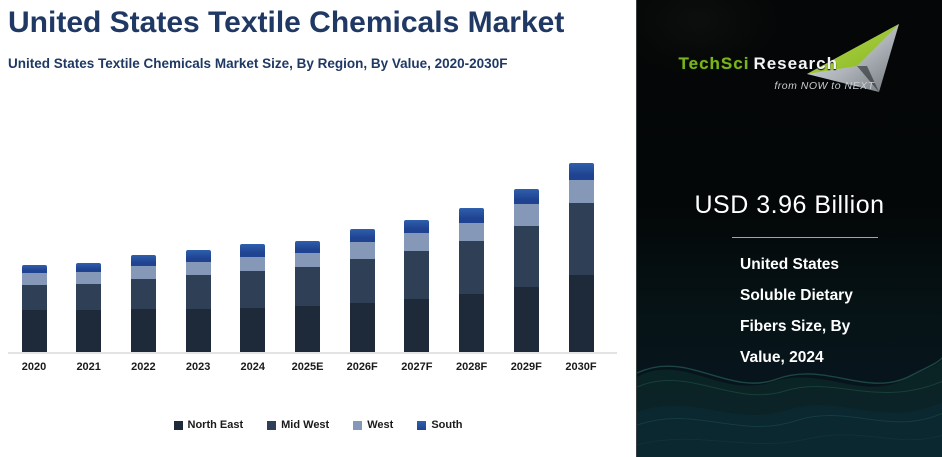 Image resolution: width=942 pixels, height=457 pixels. What do you see at coordinates (526, 367) in the screenshot?
I see `x-axis-label-2029F: 2029F` at bounding box center [526, 367].